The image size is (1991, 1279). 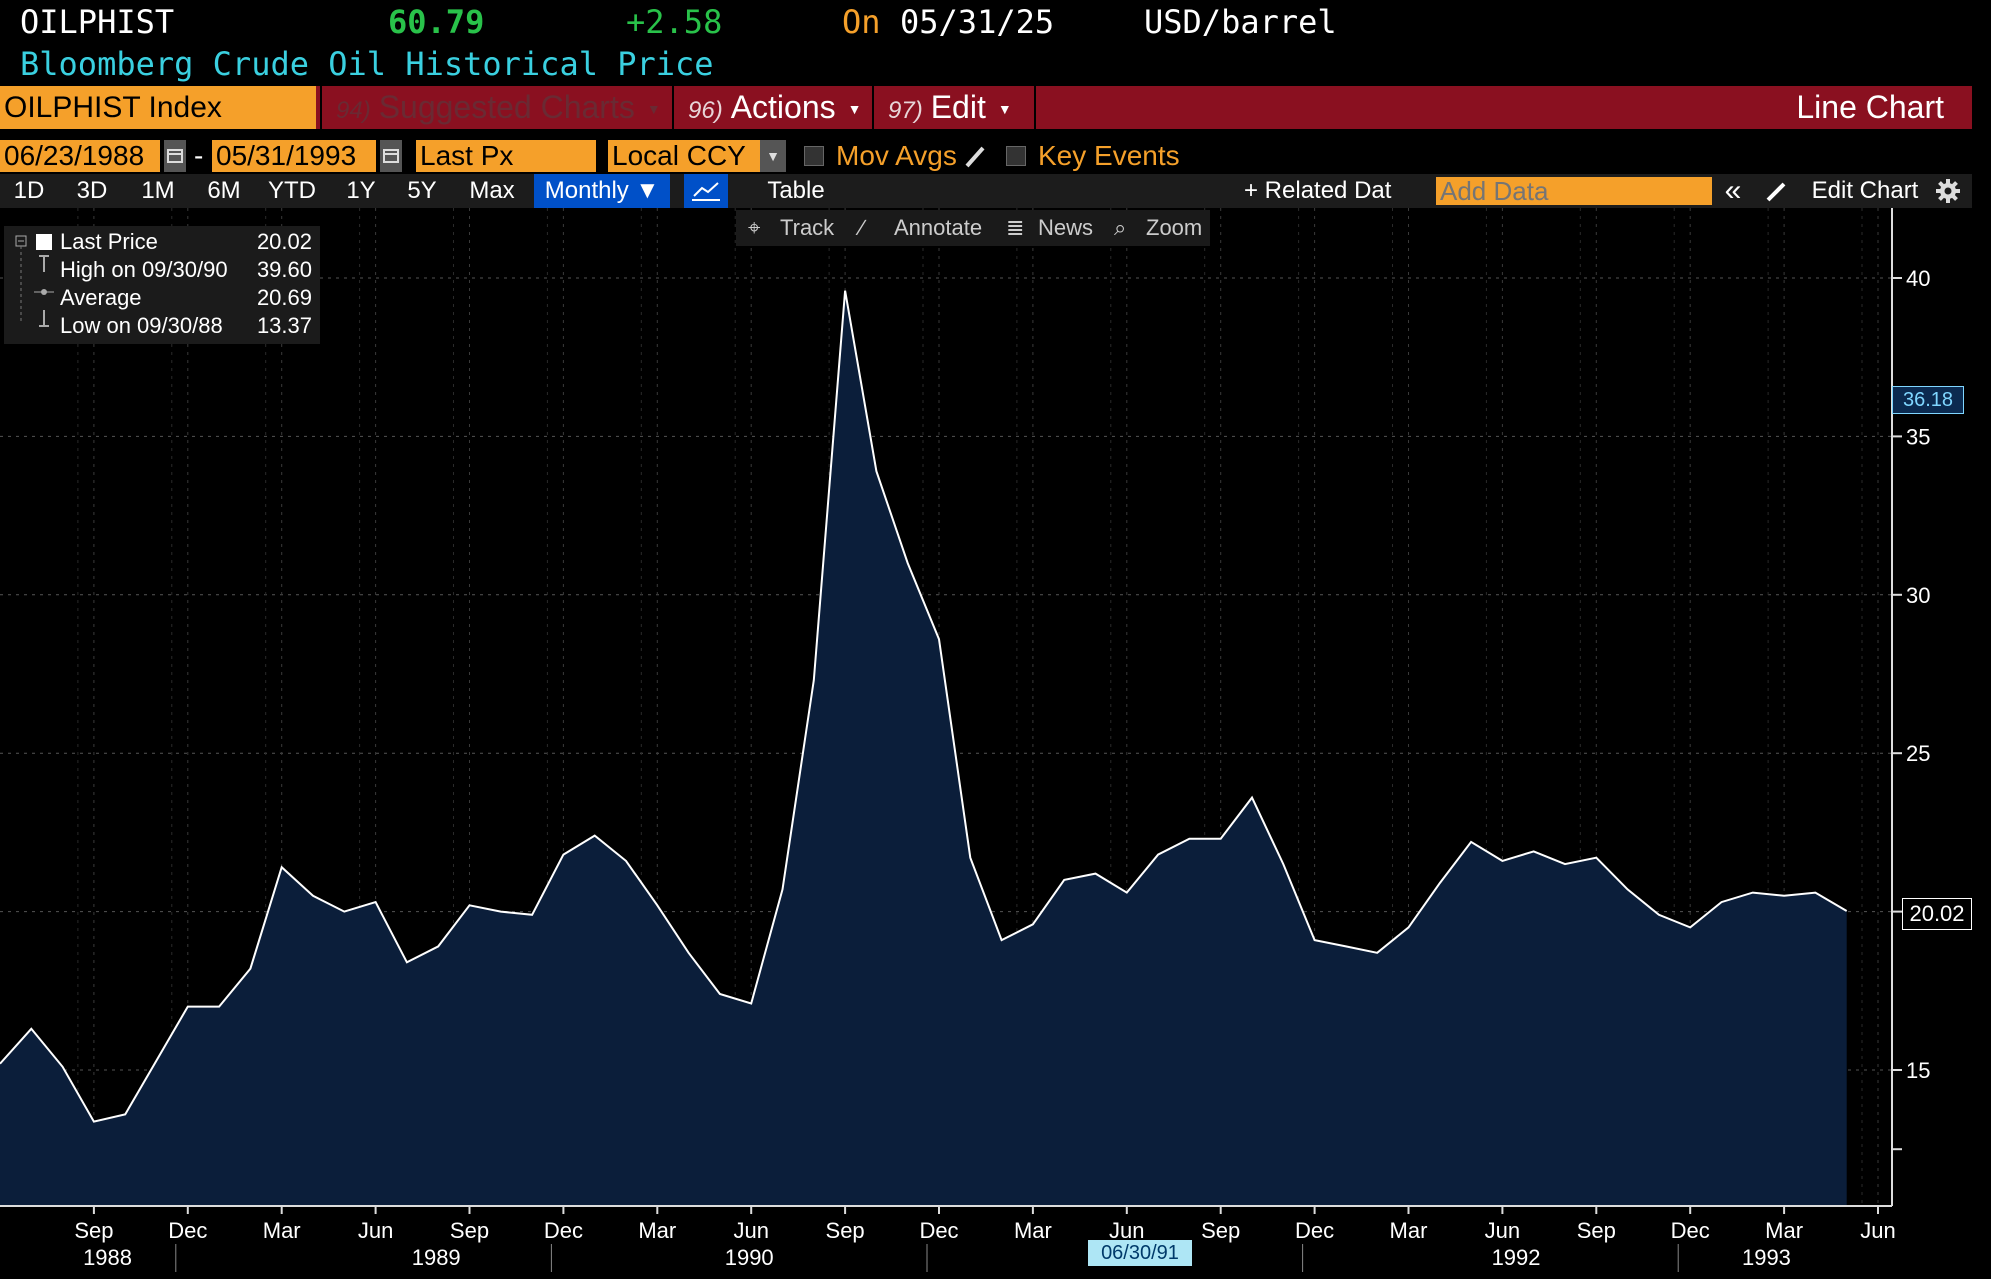 I want to click on crosshair-icon: ⌖, so click(x=754, y=227).